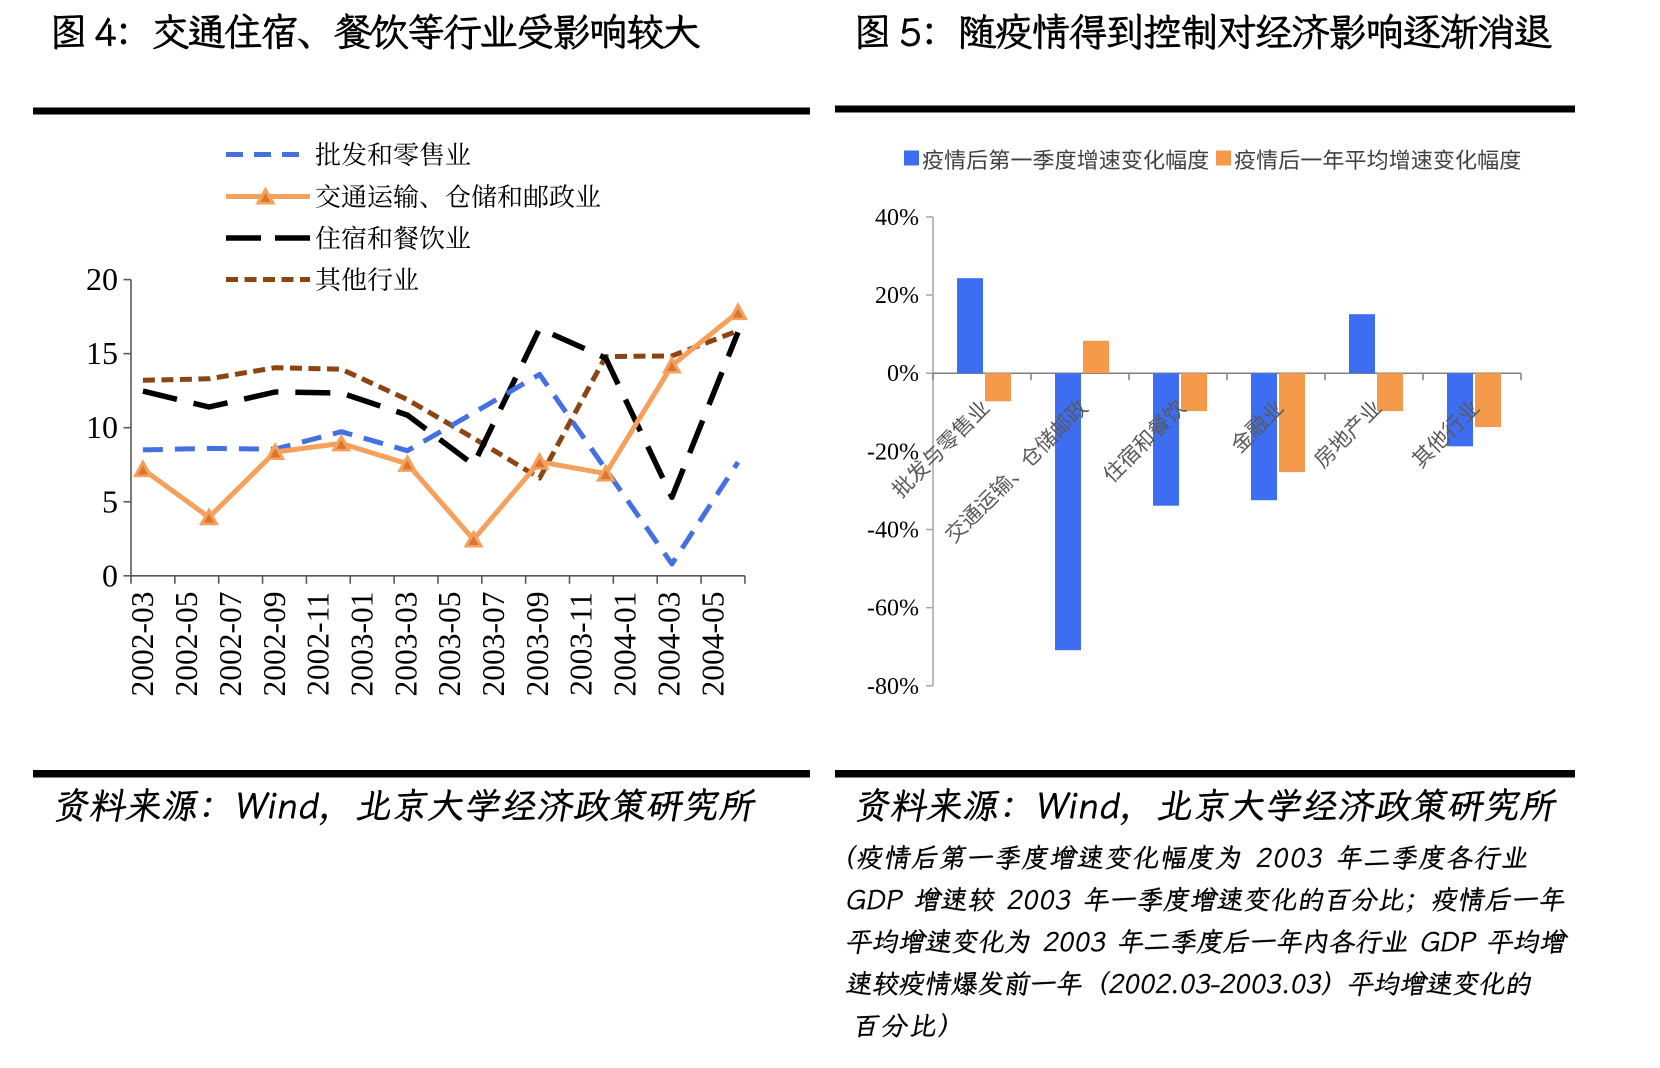  Describe the element at coordinates (537, 644) in the screenshot. I see `svg-text: 2003-09` at that location.